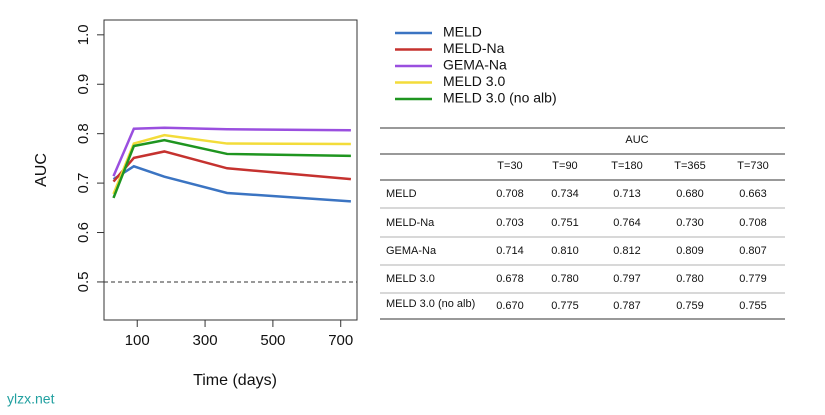 This screenshot has width=825, height=415. What do you see at coordinates (753, 279) in the screenshot?
I see `table-cell: 0.779` at bounding box center [753, 279].